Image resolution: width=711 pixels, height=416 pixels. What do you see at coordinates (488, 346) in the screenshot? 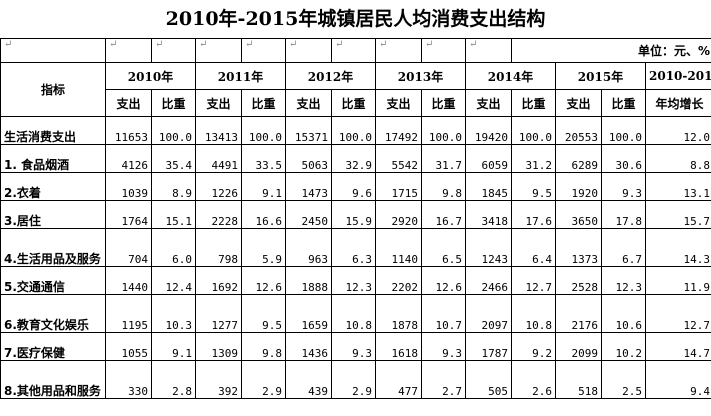
I see `spend-cell: 1787` at bounding box center [488, 346].